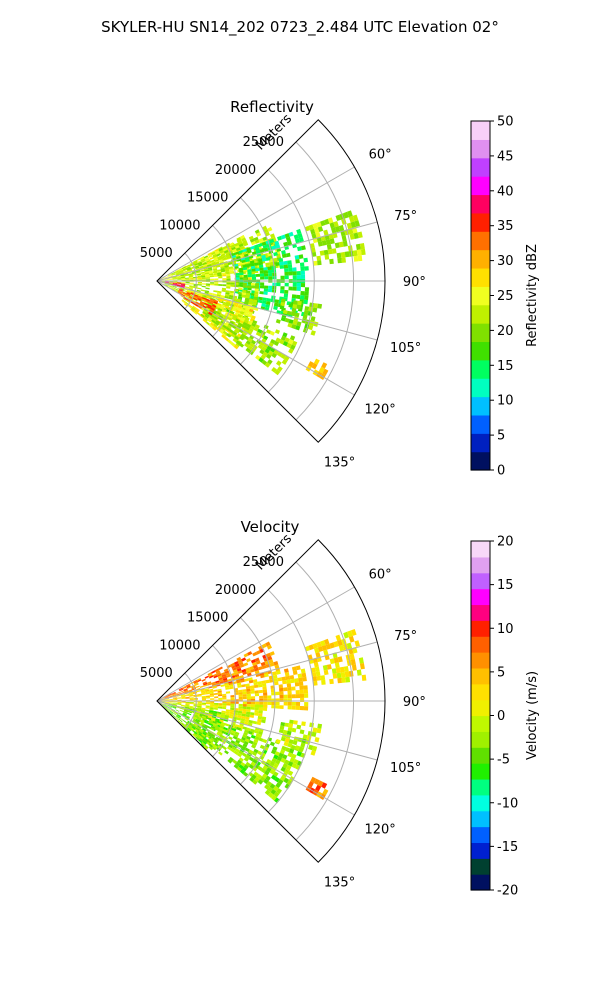 This screenshot has width=600, height=1000. What do you see at coordinates (501, 672) in the screenshot?
I see `colorbar-tick-label: 5` at bounding box center [501, 672].